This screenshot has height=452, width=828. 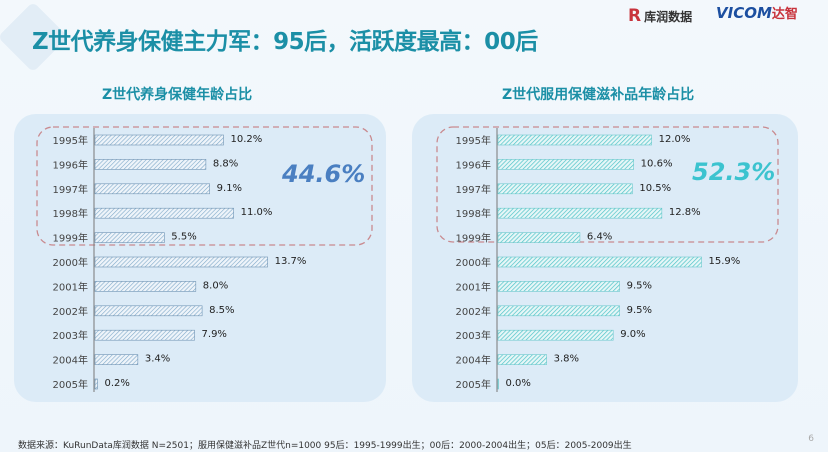 I want to click on left-tick-label: 2001年, so click(x=70, y=286).